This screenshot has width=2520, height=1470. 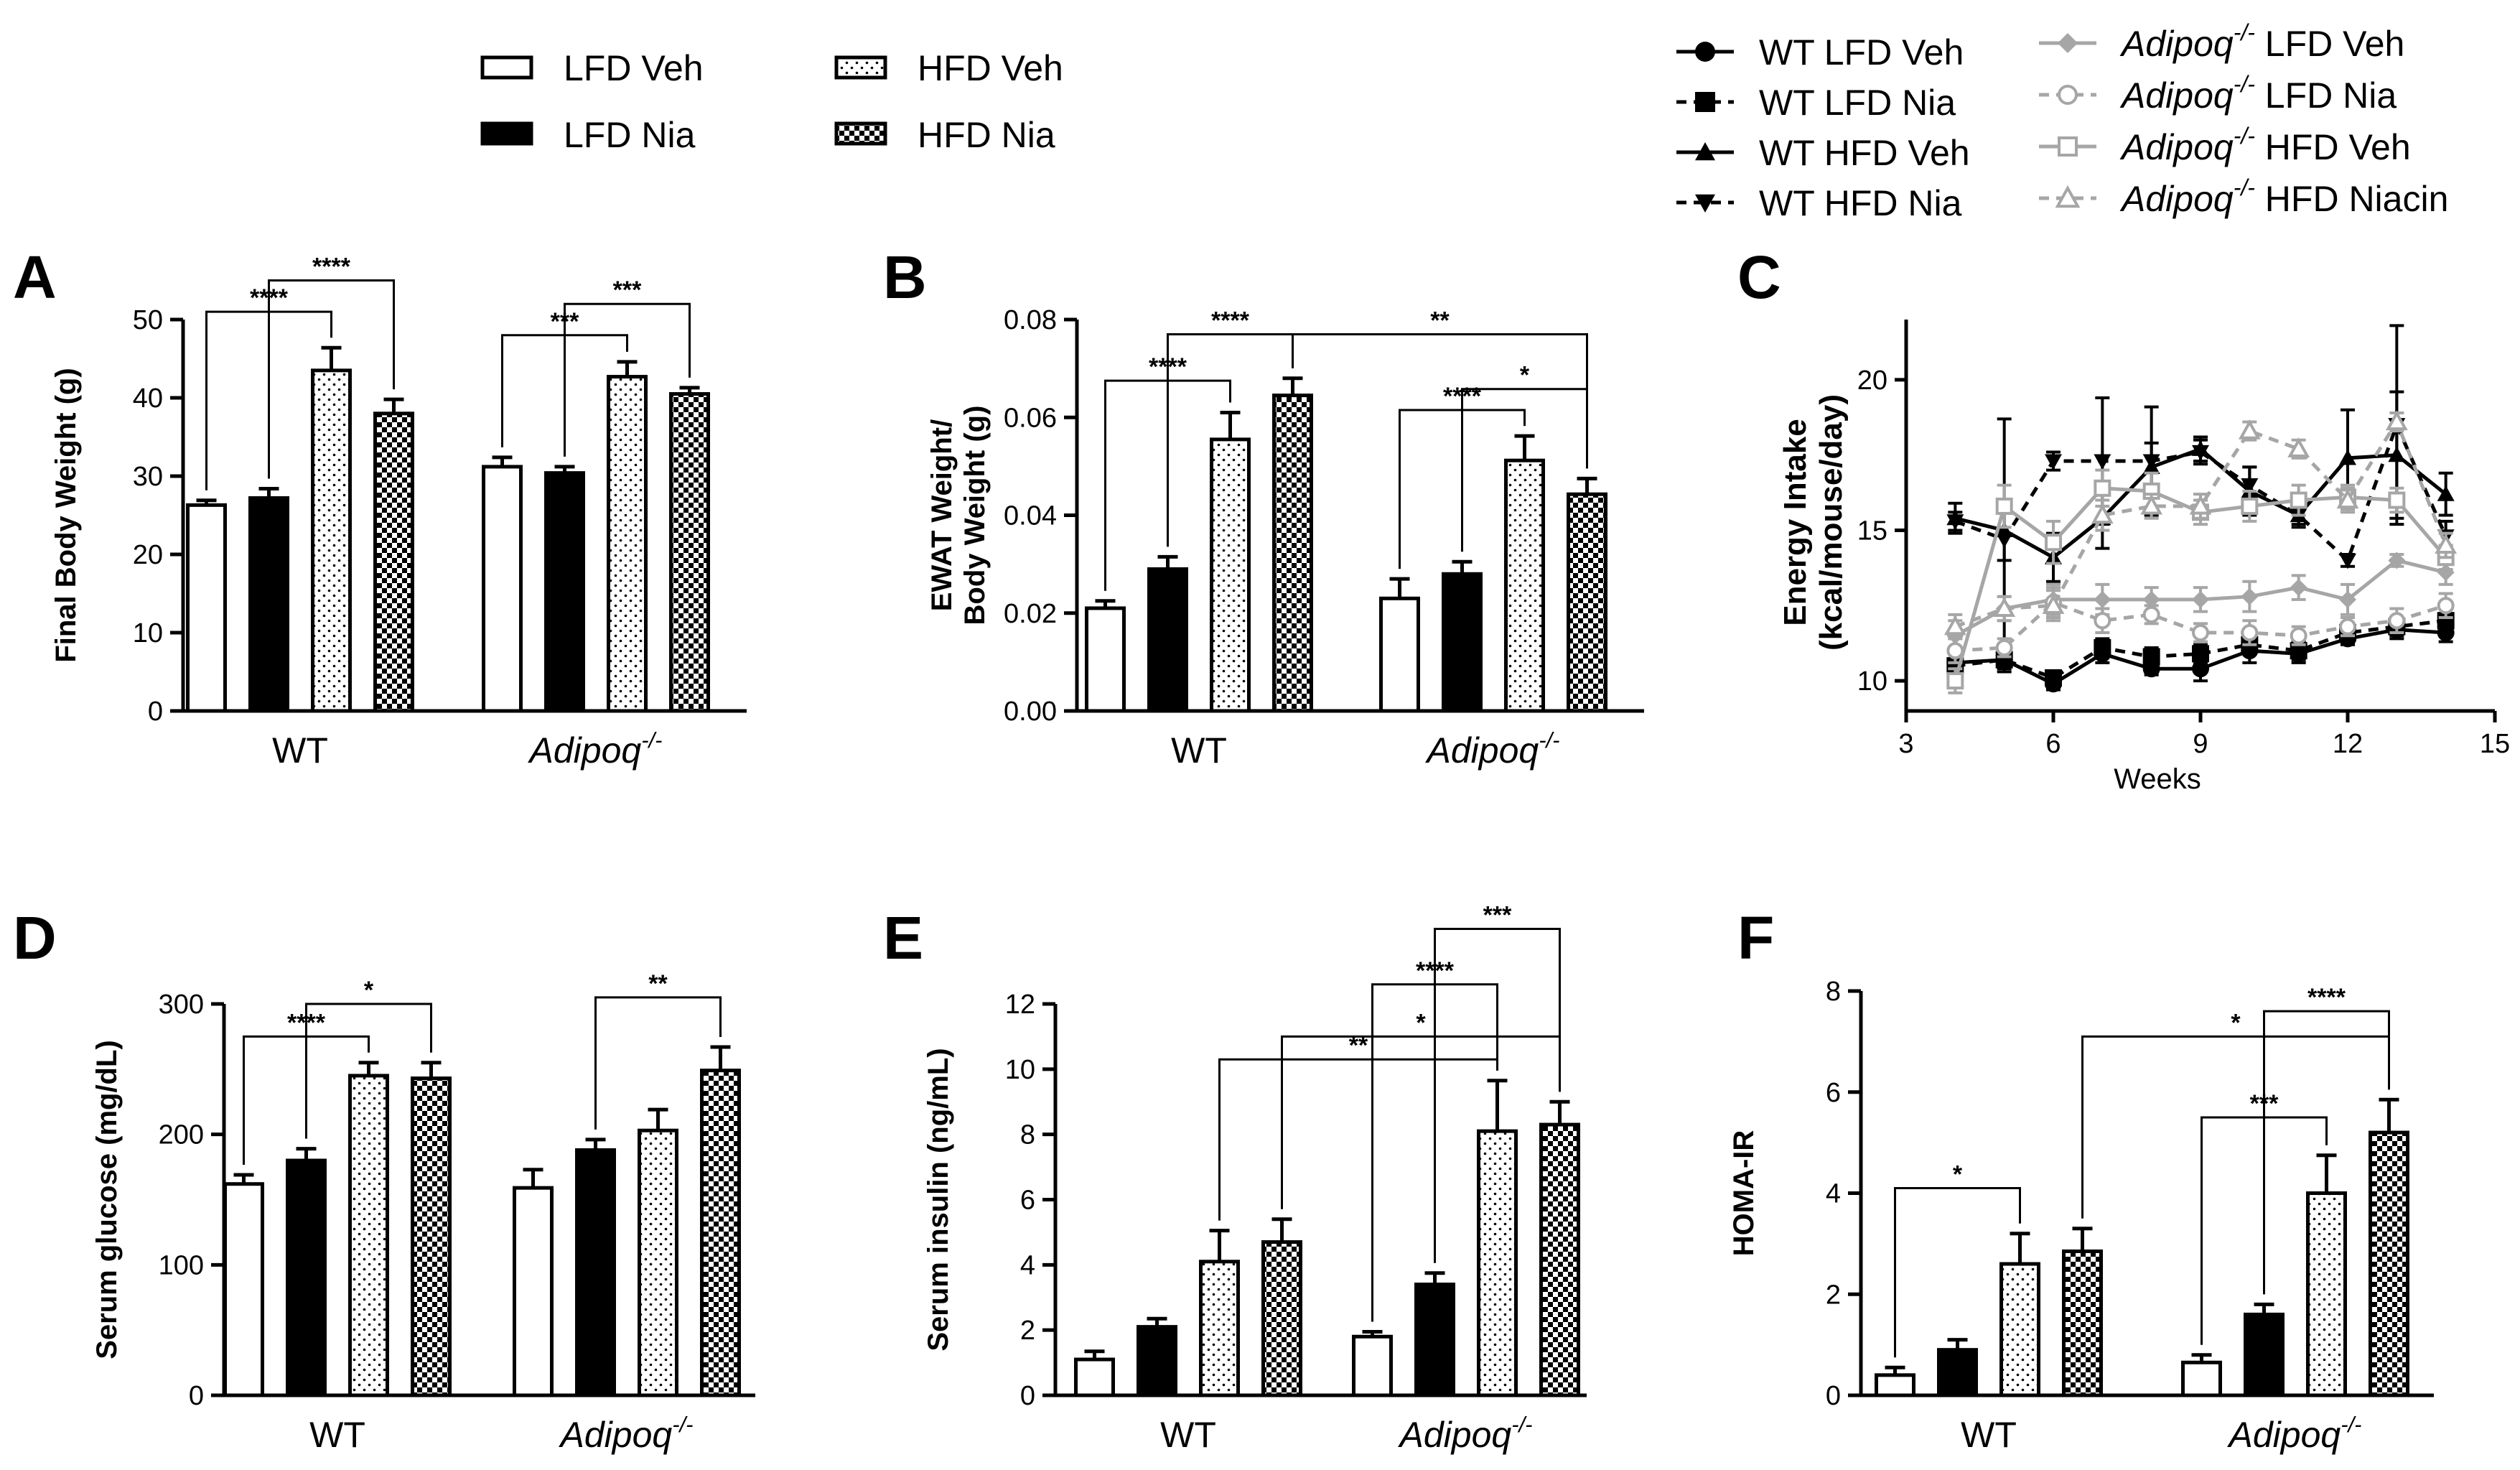 What do you see at coordinates (1188, 1435) in the screenshot?
I see `group-label: WT` at bounding box center [1188, 1435].